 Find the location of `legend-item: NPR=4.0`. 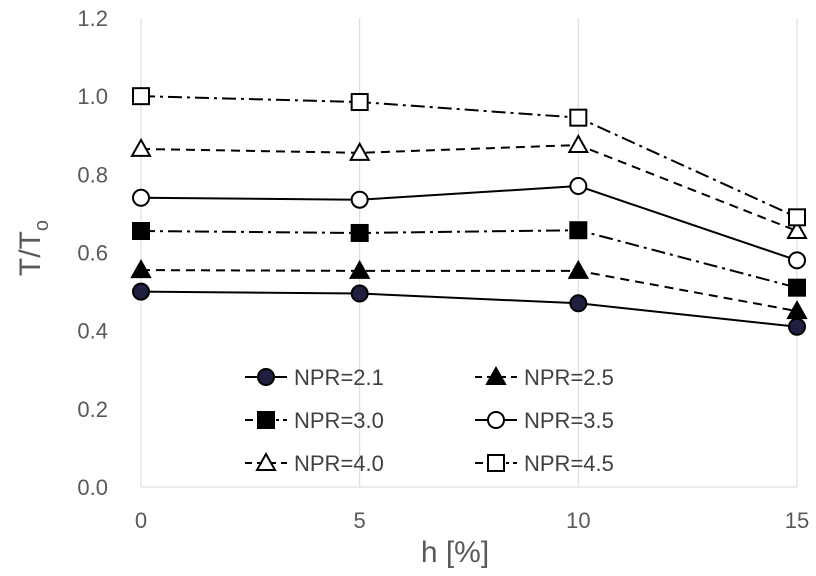

legend-item: NPR=4.0 is located at coordinates (314, 463).